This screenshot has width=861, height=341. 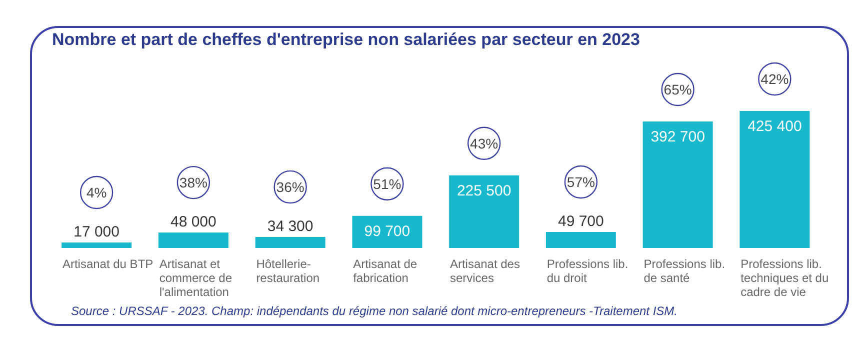 What do you see at coordinates (290, 186) in the screenshot?
I see `annotation: 36%` at bounding box center [290, 186].